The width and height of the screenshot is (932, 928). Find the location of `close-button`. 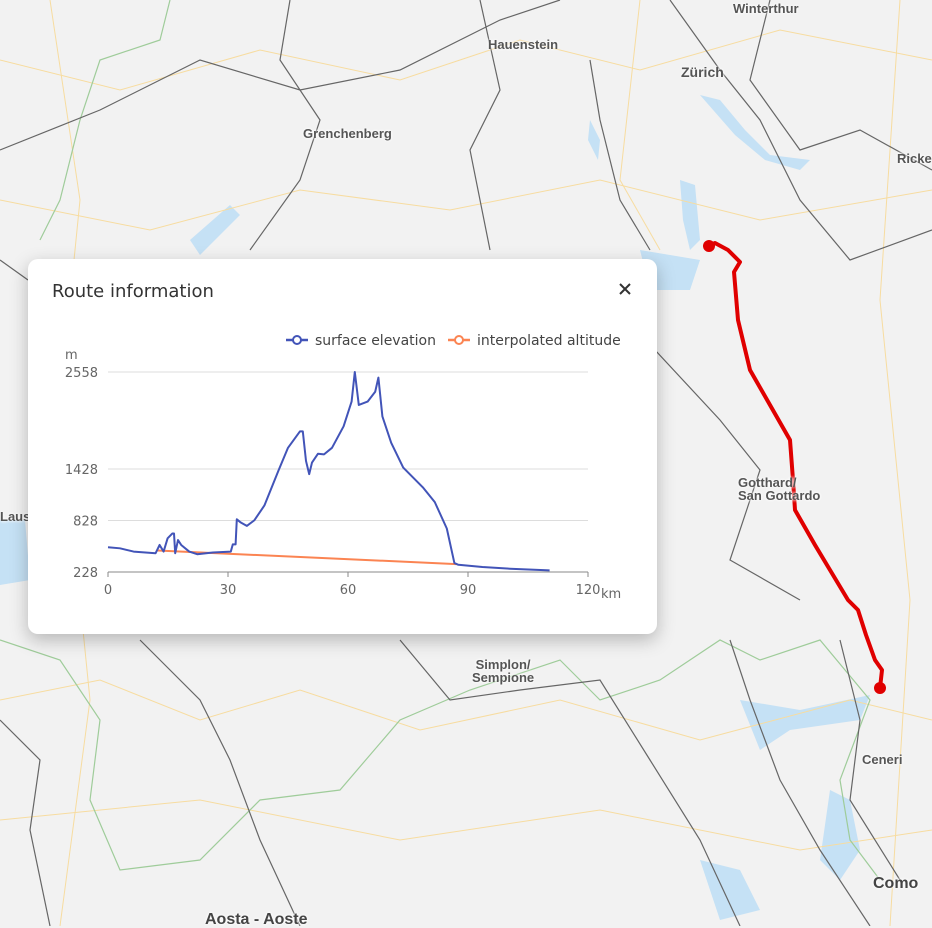

close-button is located at coordinates (625, 289).